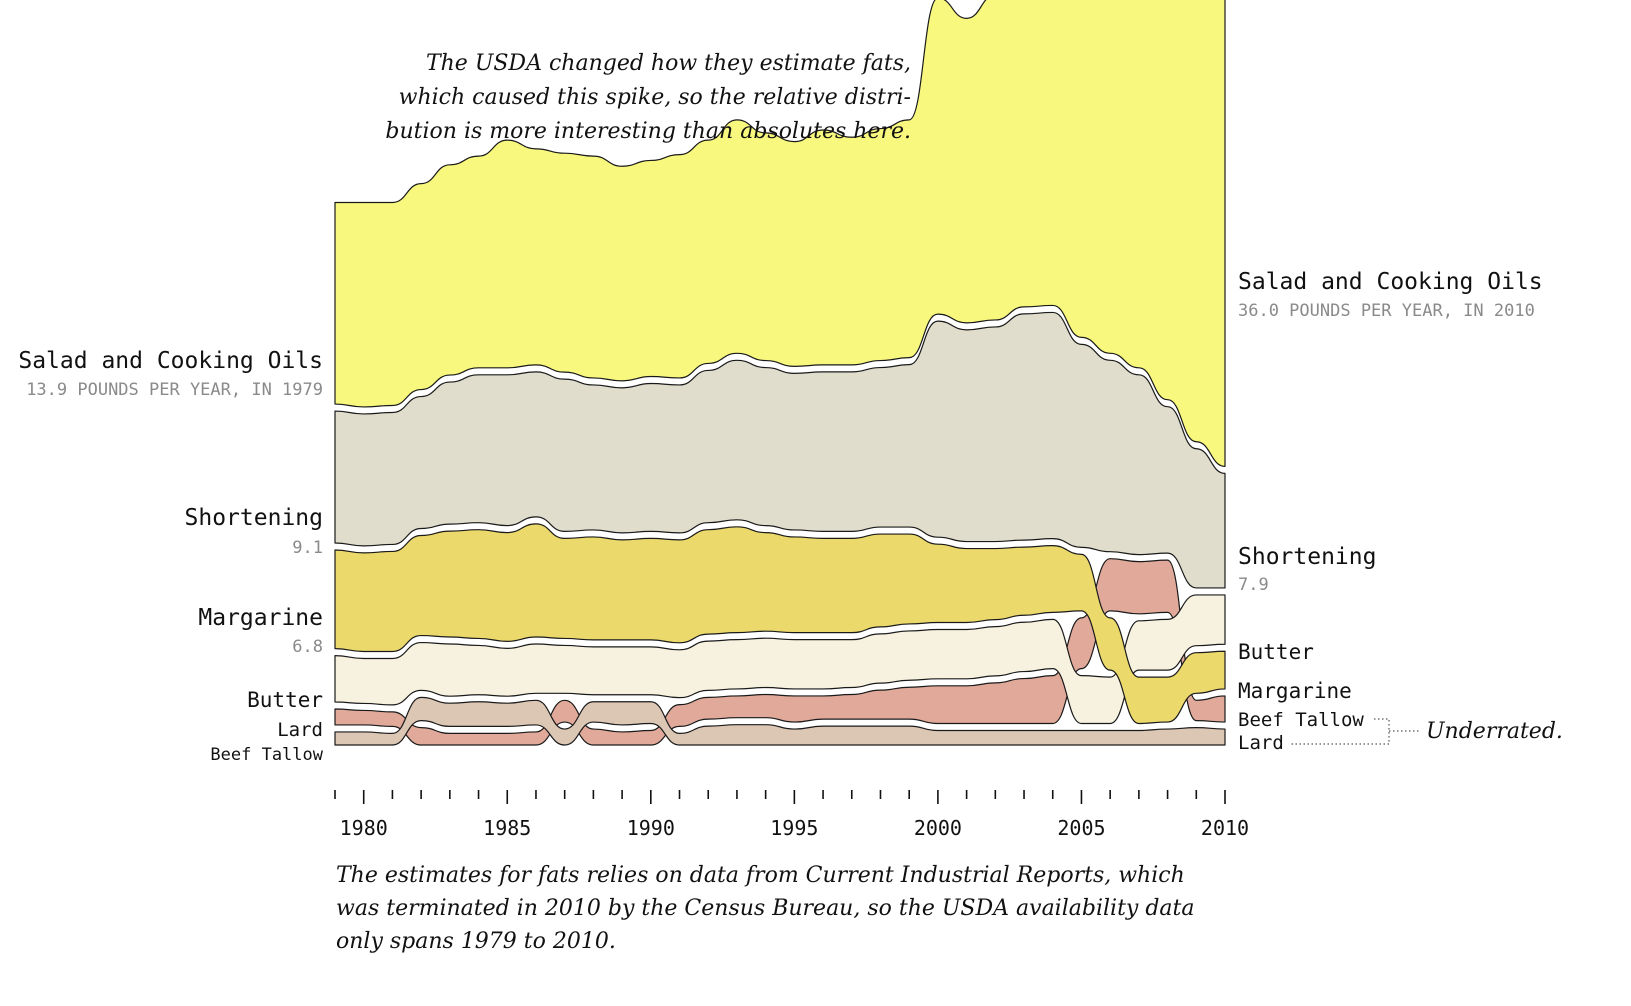  I want to click on x-tick-label-2000: 2000, so click(938, 828).